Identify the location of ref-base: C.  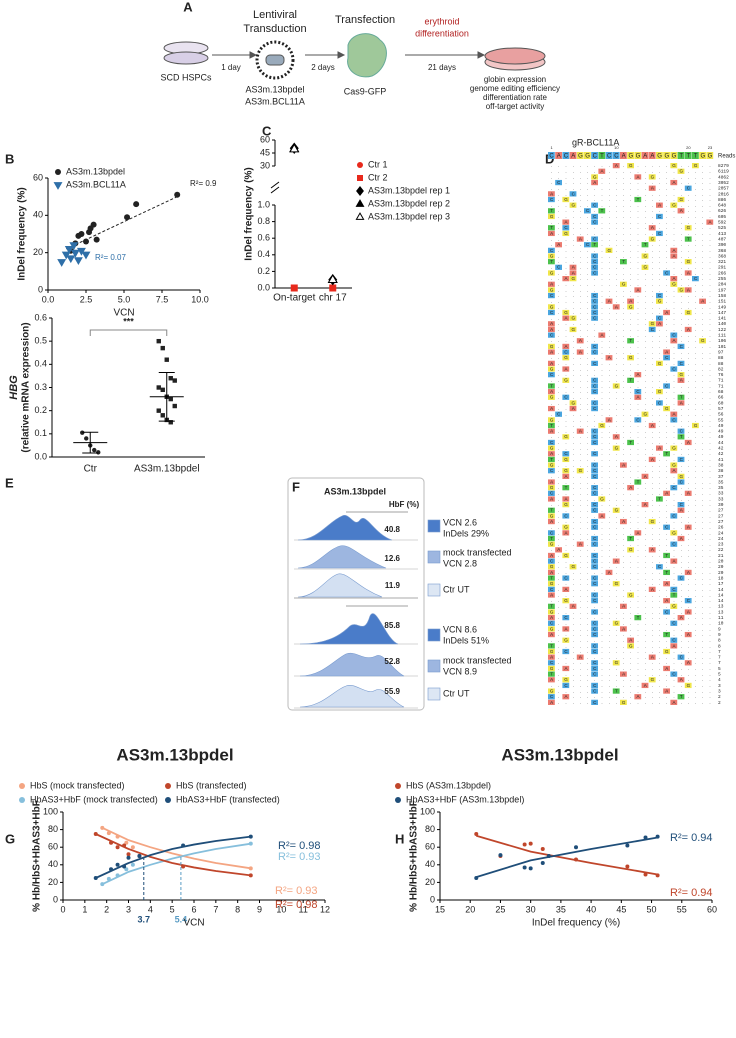
(616, 157).